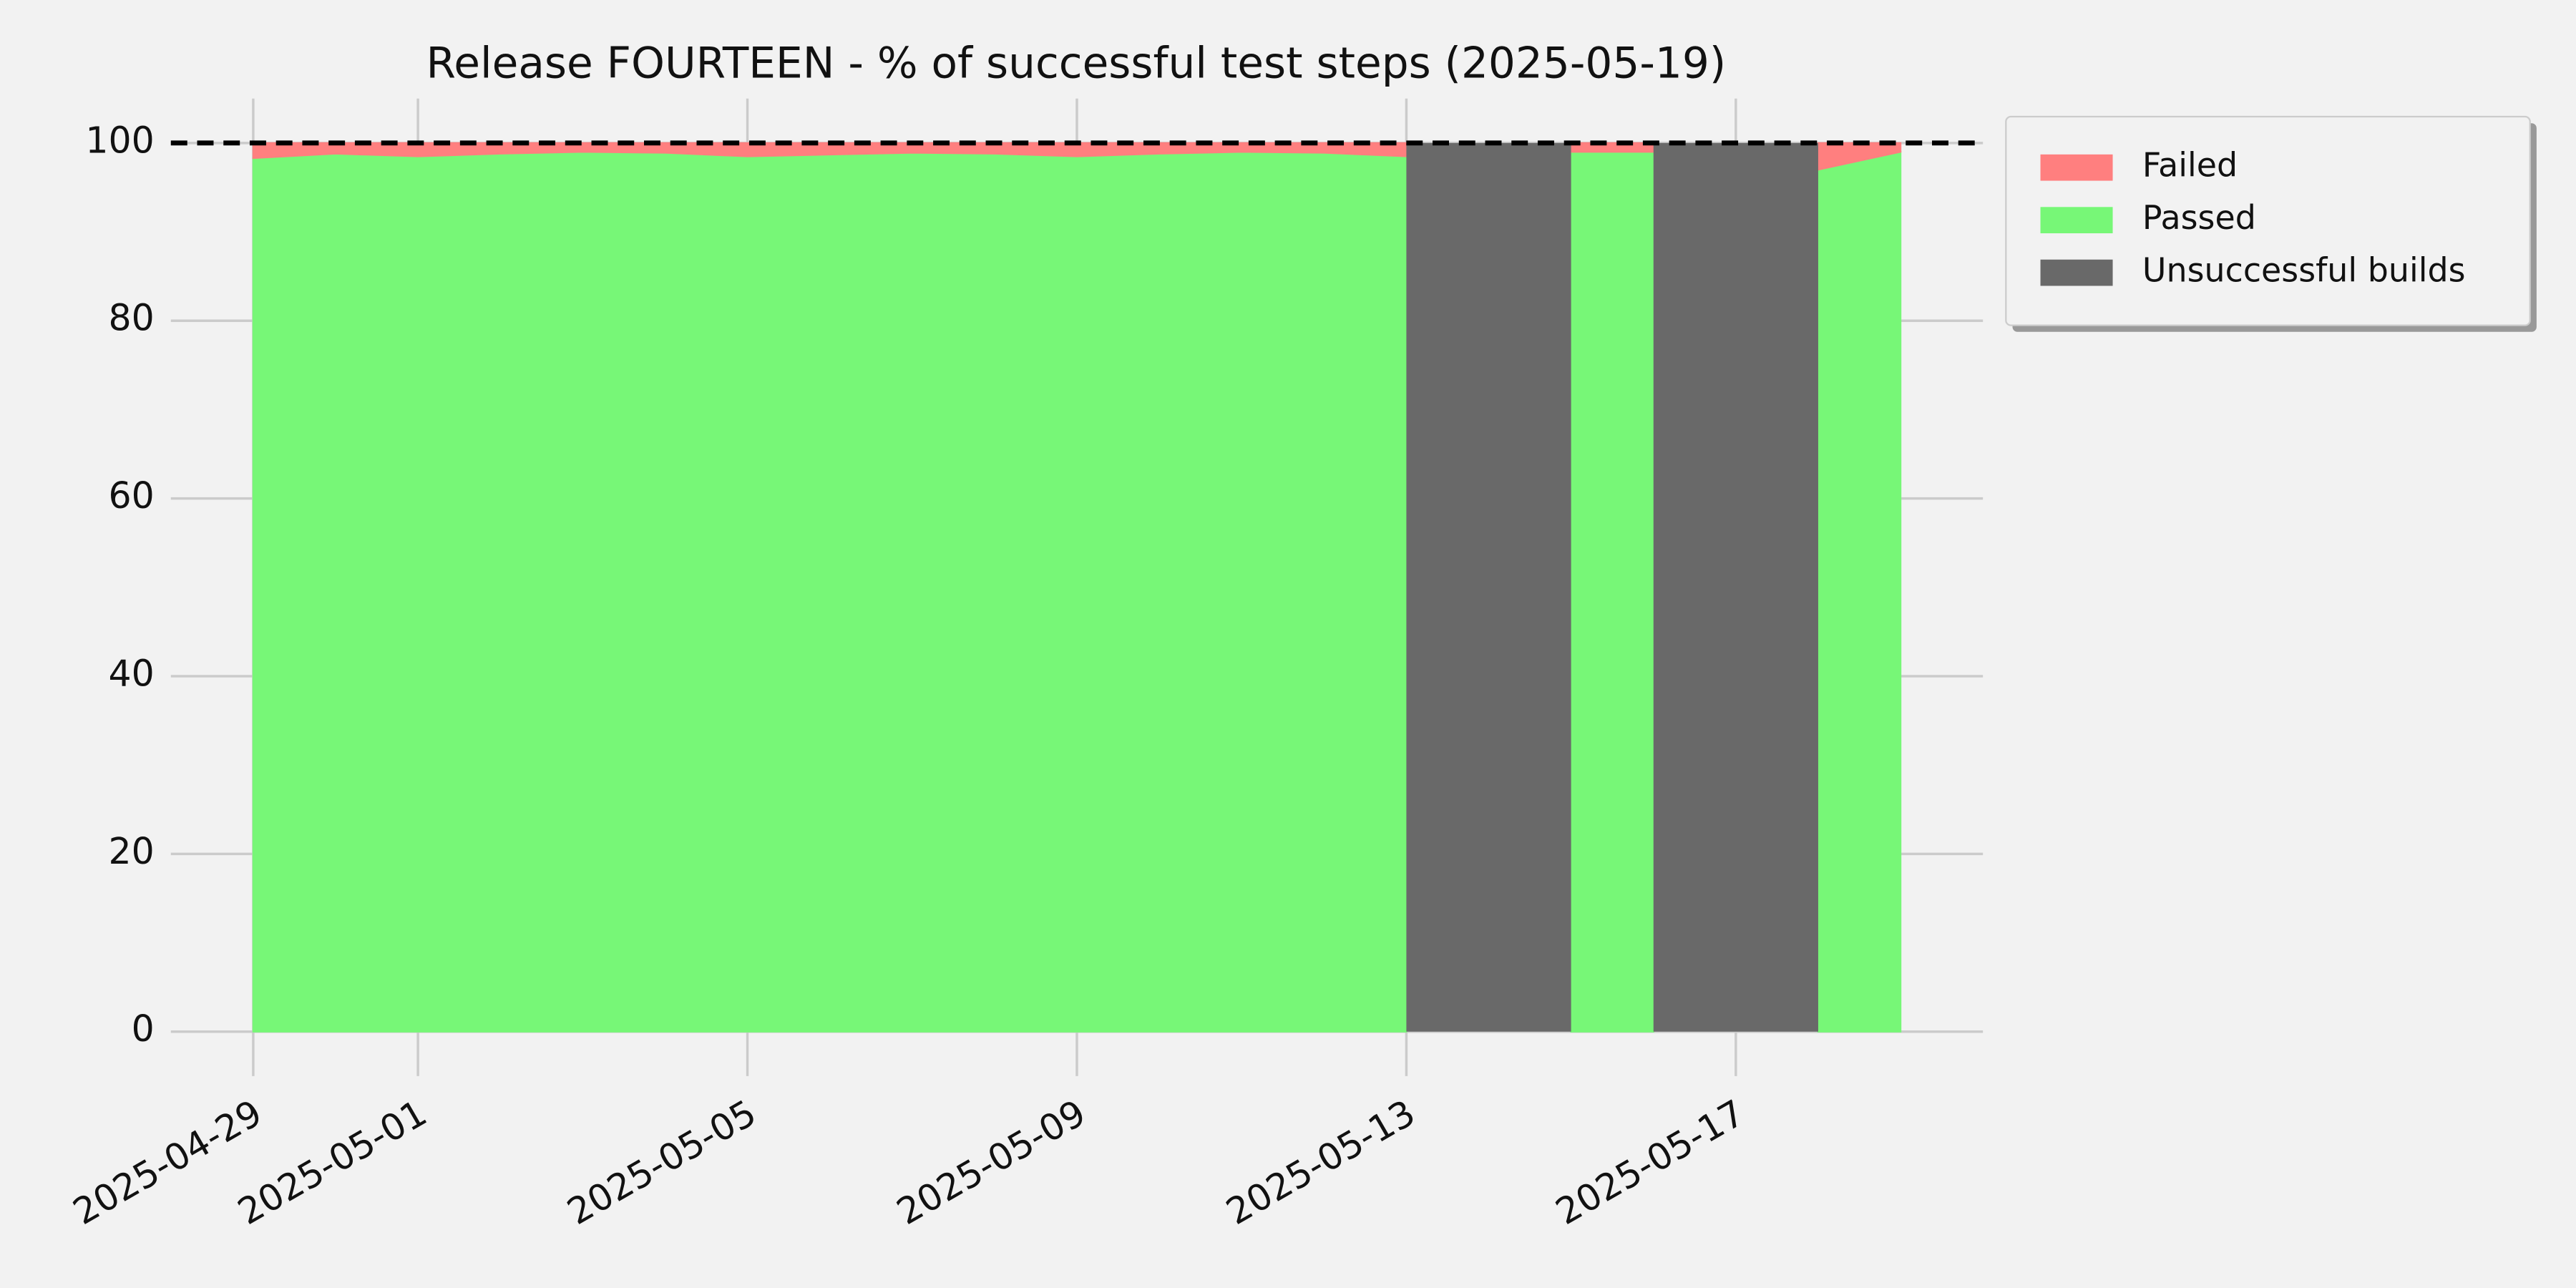  I want to click on y-tick-label: 80, so click(132, 318).